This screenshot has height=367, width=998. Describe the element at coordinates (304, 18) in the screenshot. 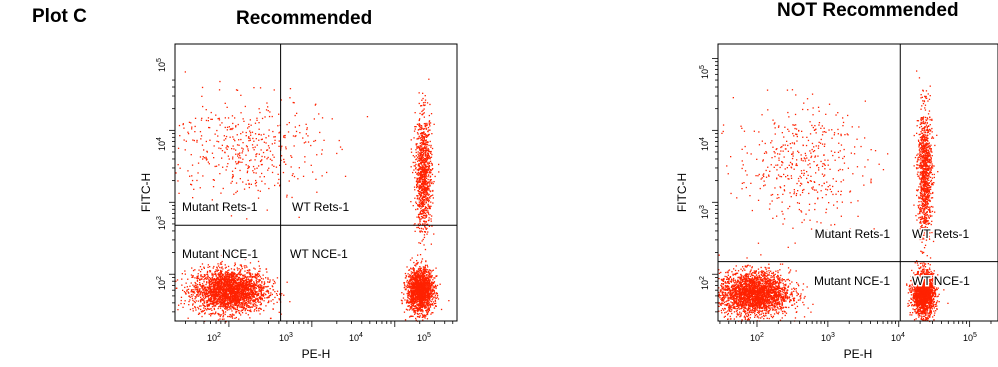

I see `chart-title-recommended: Recommended` at that location.